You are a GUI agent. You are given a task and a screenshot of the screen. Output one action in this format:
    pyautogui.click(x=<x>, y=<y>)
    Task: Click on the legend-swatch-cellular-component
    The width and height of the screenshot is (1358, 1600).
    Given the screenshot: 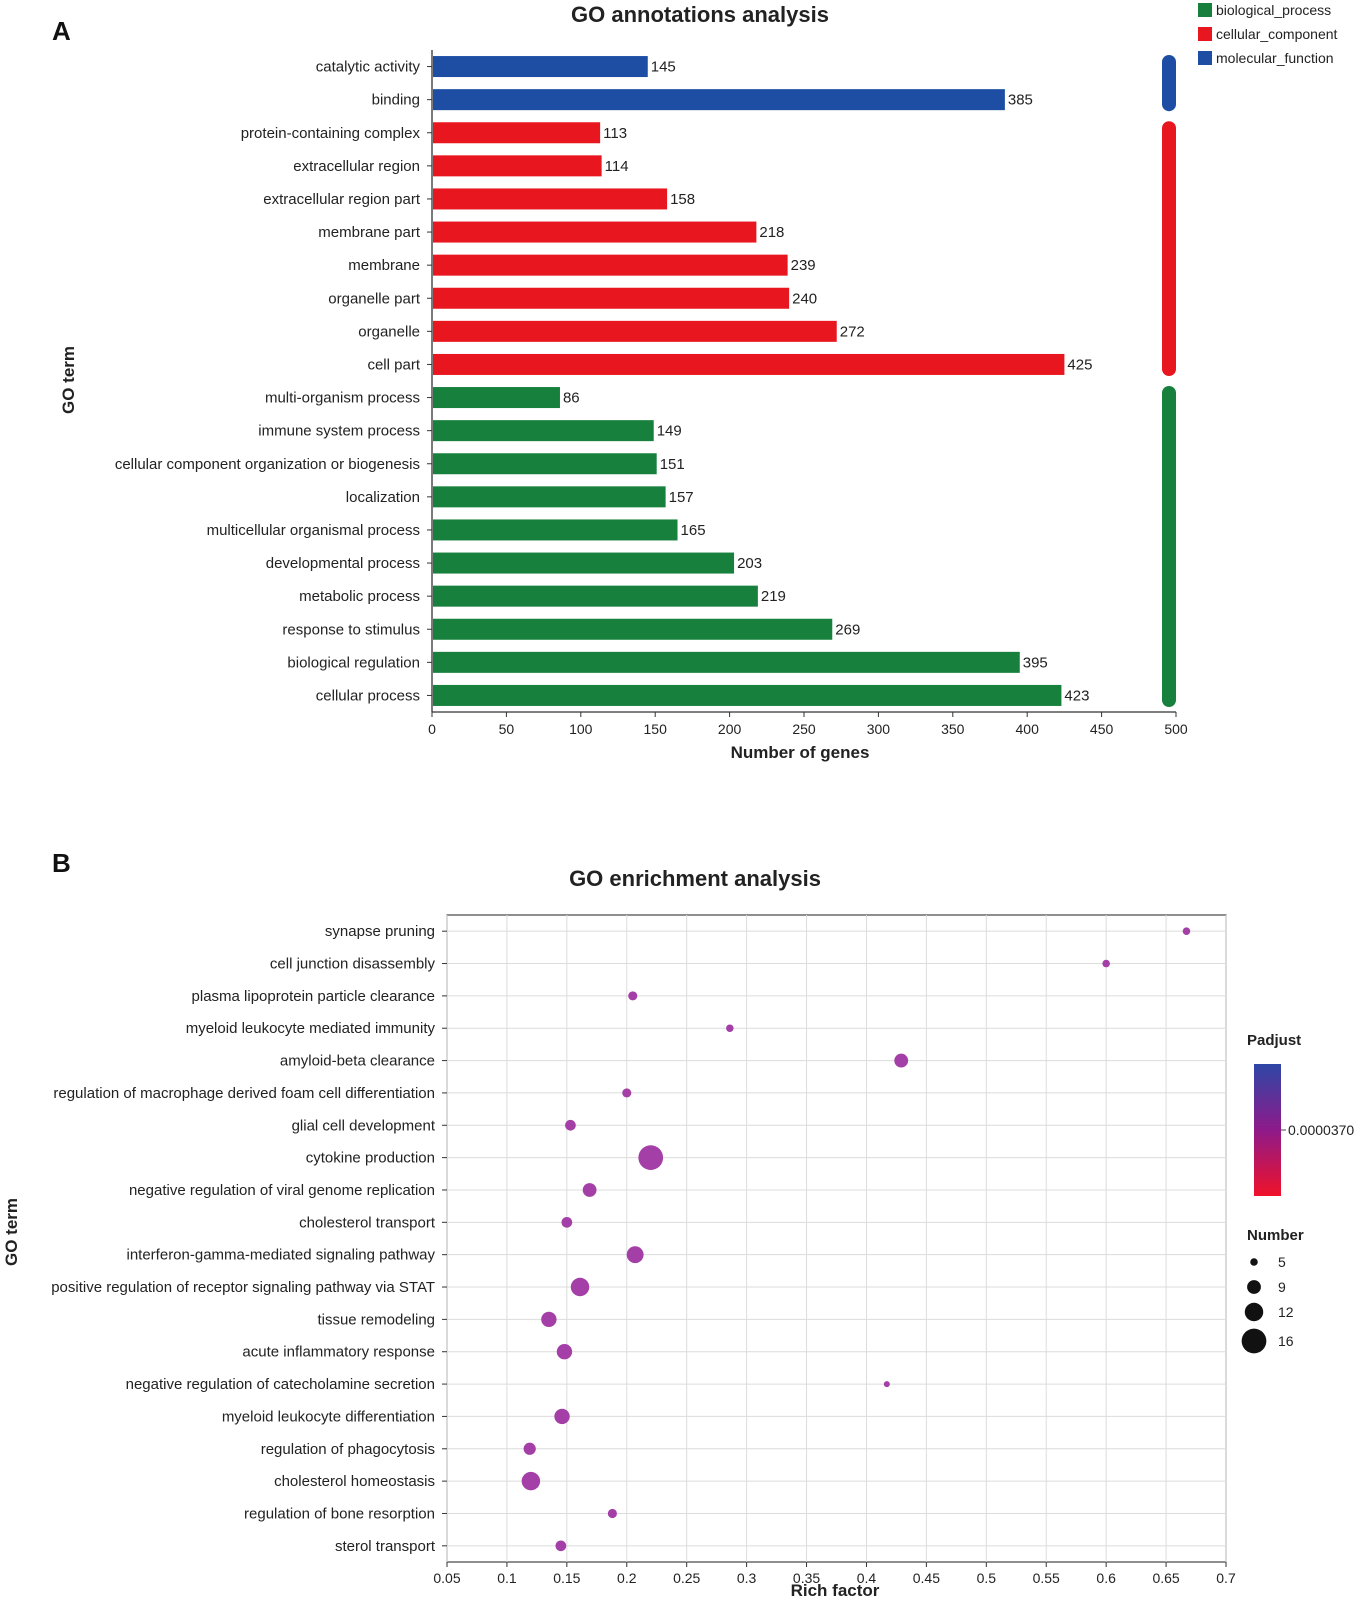 What is the action you would take?
    pyautogui.click(x=1205, y=34)
    